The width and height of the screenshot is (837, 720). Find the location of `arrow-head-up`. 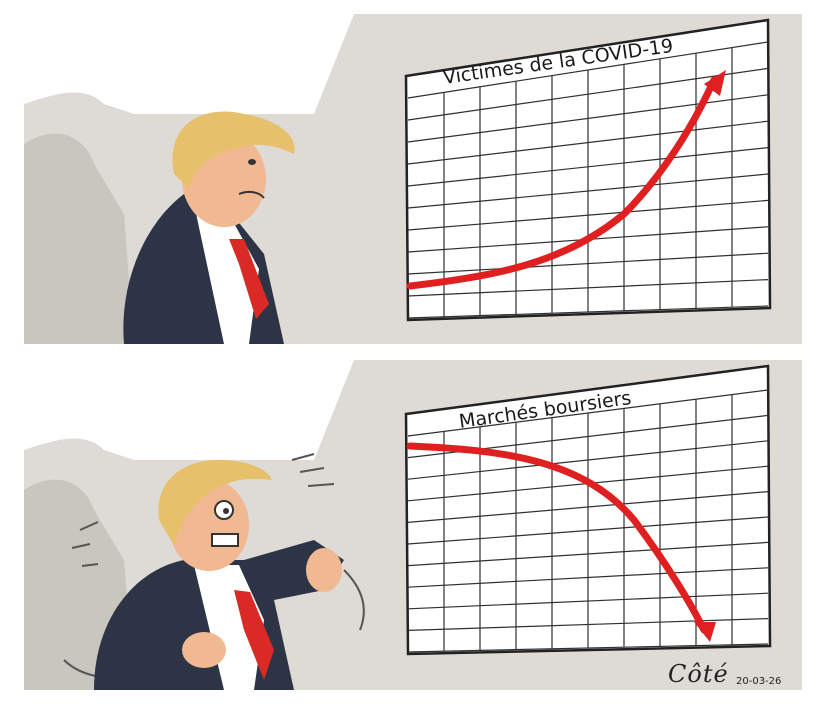

arrow-head-up is located at coordinates (715, 83).